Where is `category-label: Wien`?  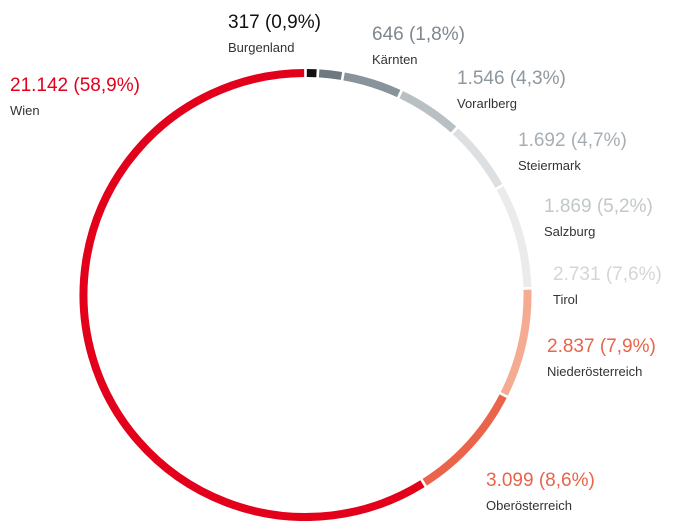
category-label: Wien is located at coordinates (25, 110).